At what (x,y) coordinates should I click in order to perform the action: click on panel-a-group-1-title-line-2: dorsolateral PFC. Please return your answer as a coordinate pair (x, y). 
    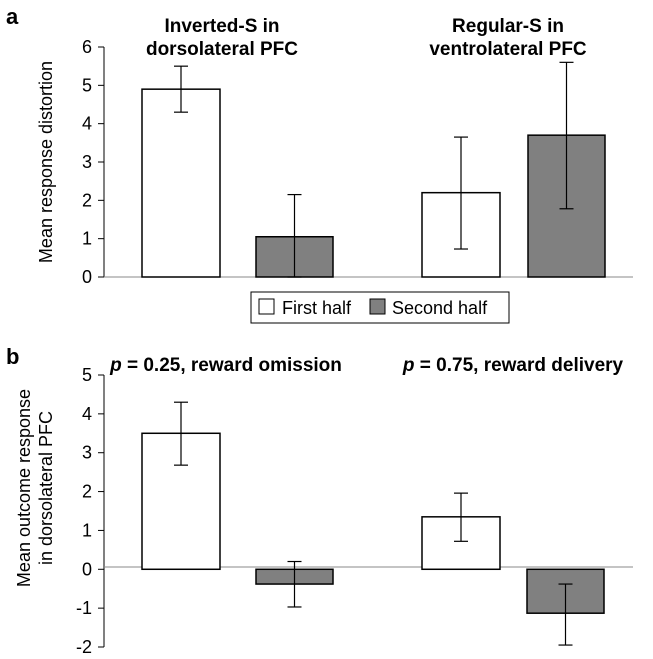
    Looking at the image, I should click on (222, 49).